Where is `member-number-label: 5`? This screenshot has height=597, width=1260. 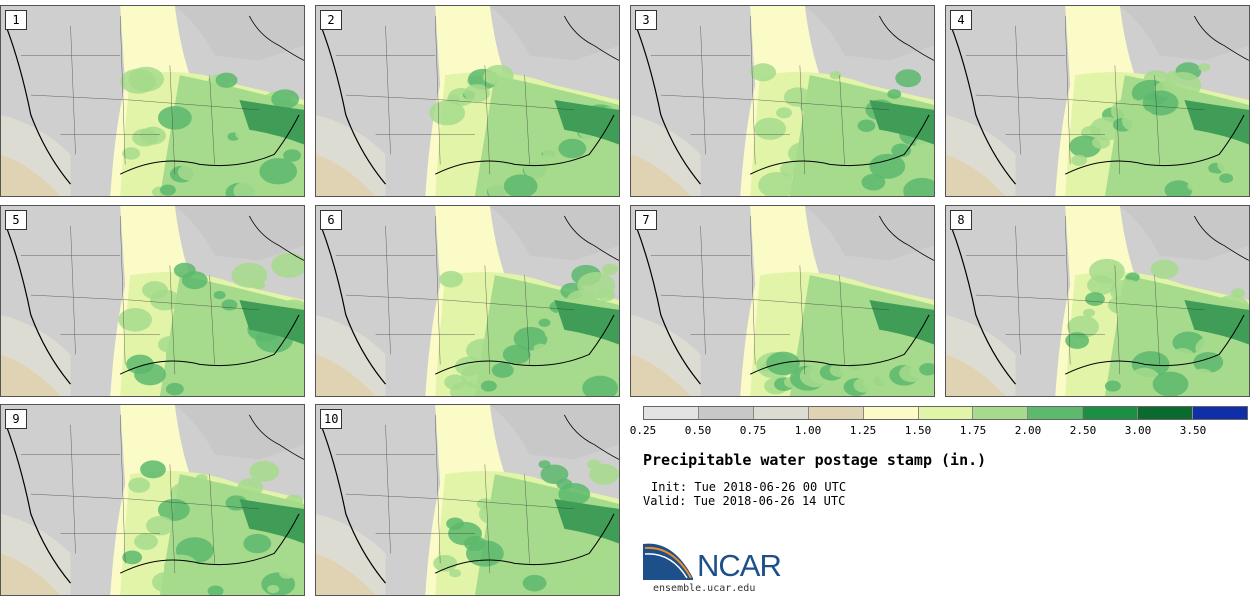 member-number-label: 5 is located at coordinates (16, 220).